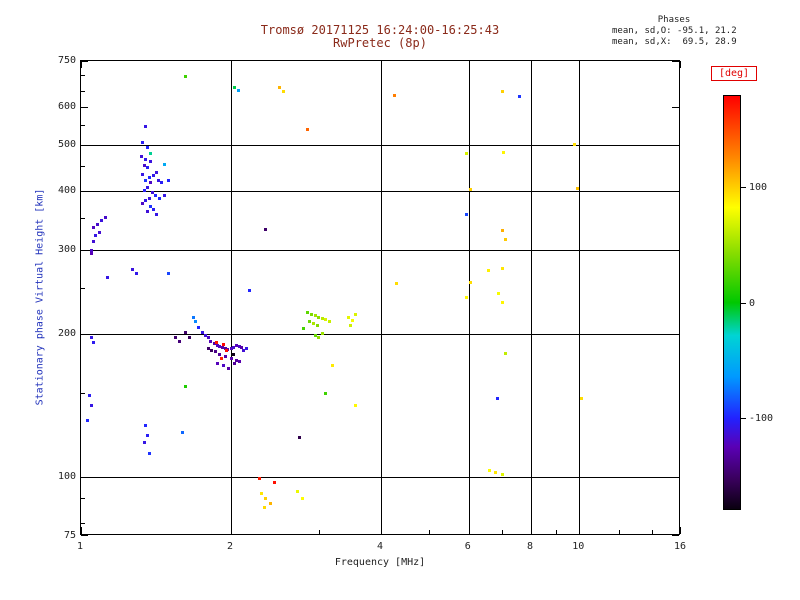  Describe the element at coordinates (743, 188) in the screenshot. I see `colorbar-tick` at that location.